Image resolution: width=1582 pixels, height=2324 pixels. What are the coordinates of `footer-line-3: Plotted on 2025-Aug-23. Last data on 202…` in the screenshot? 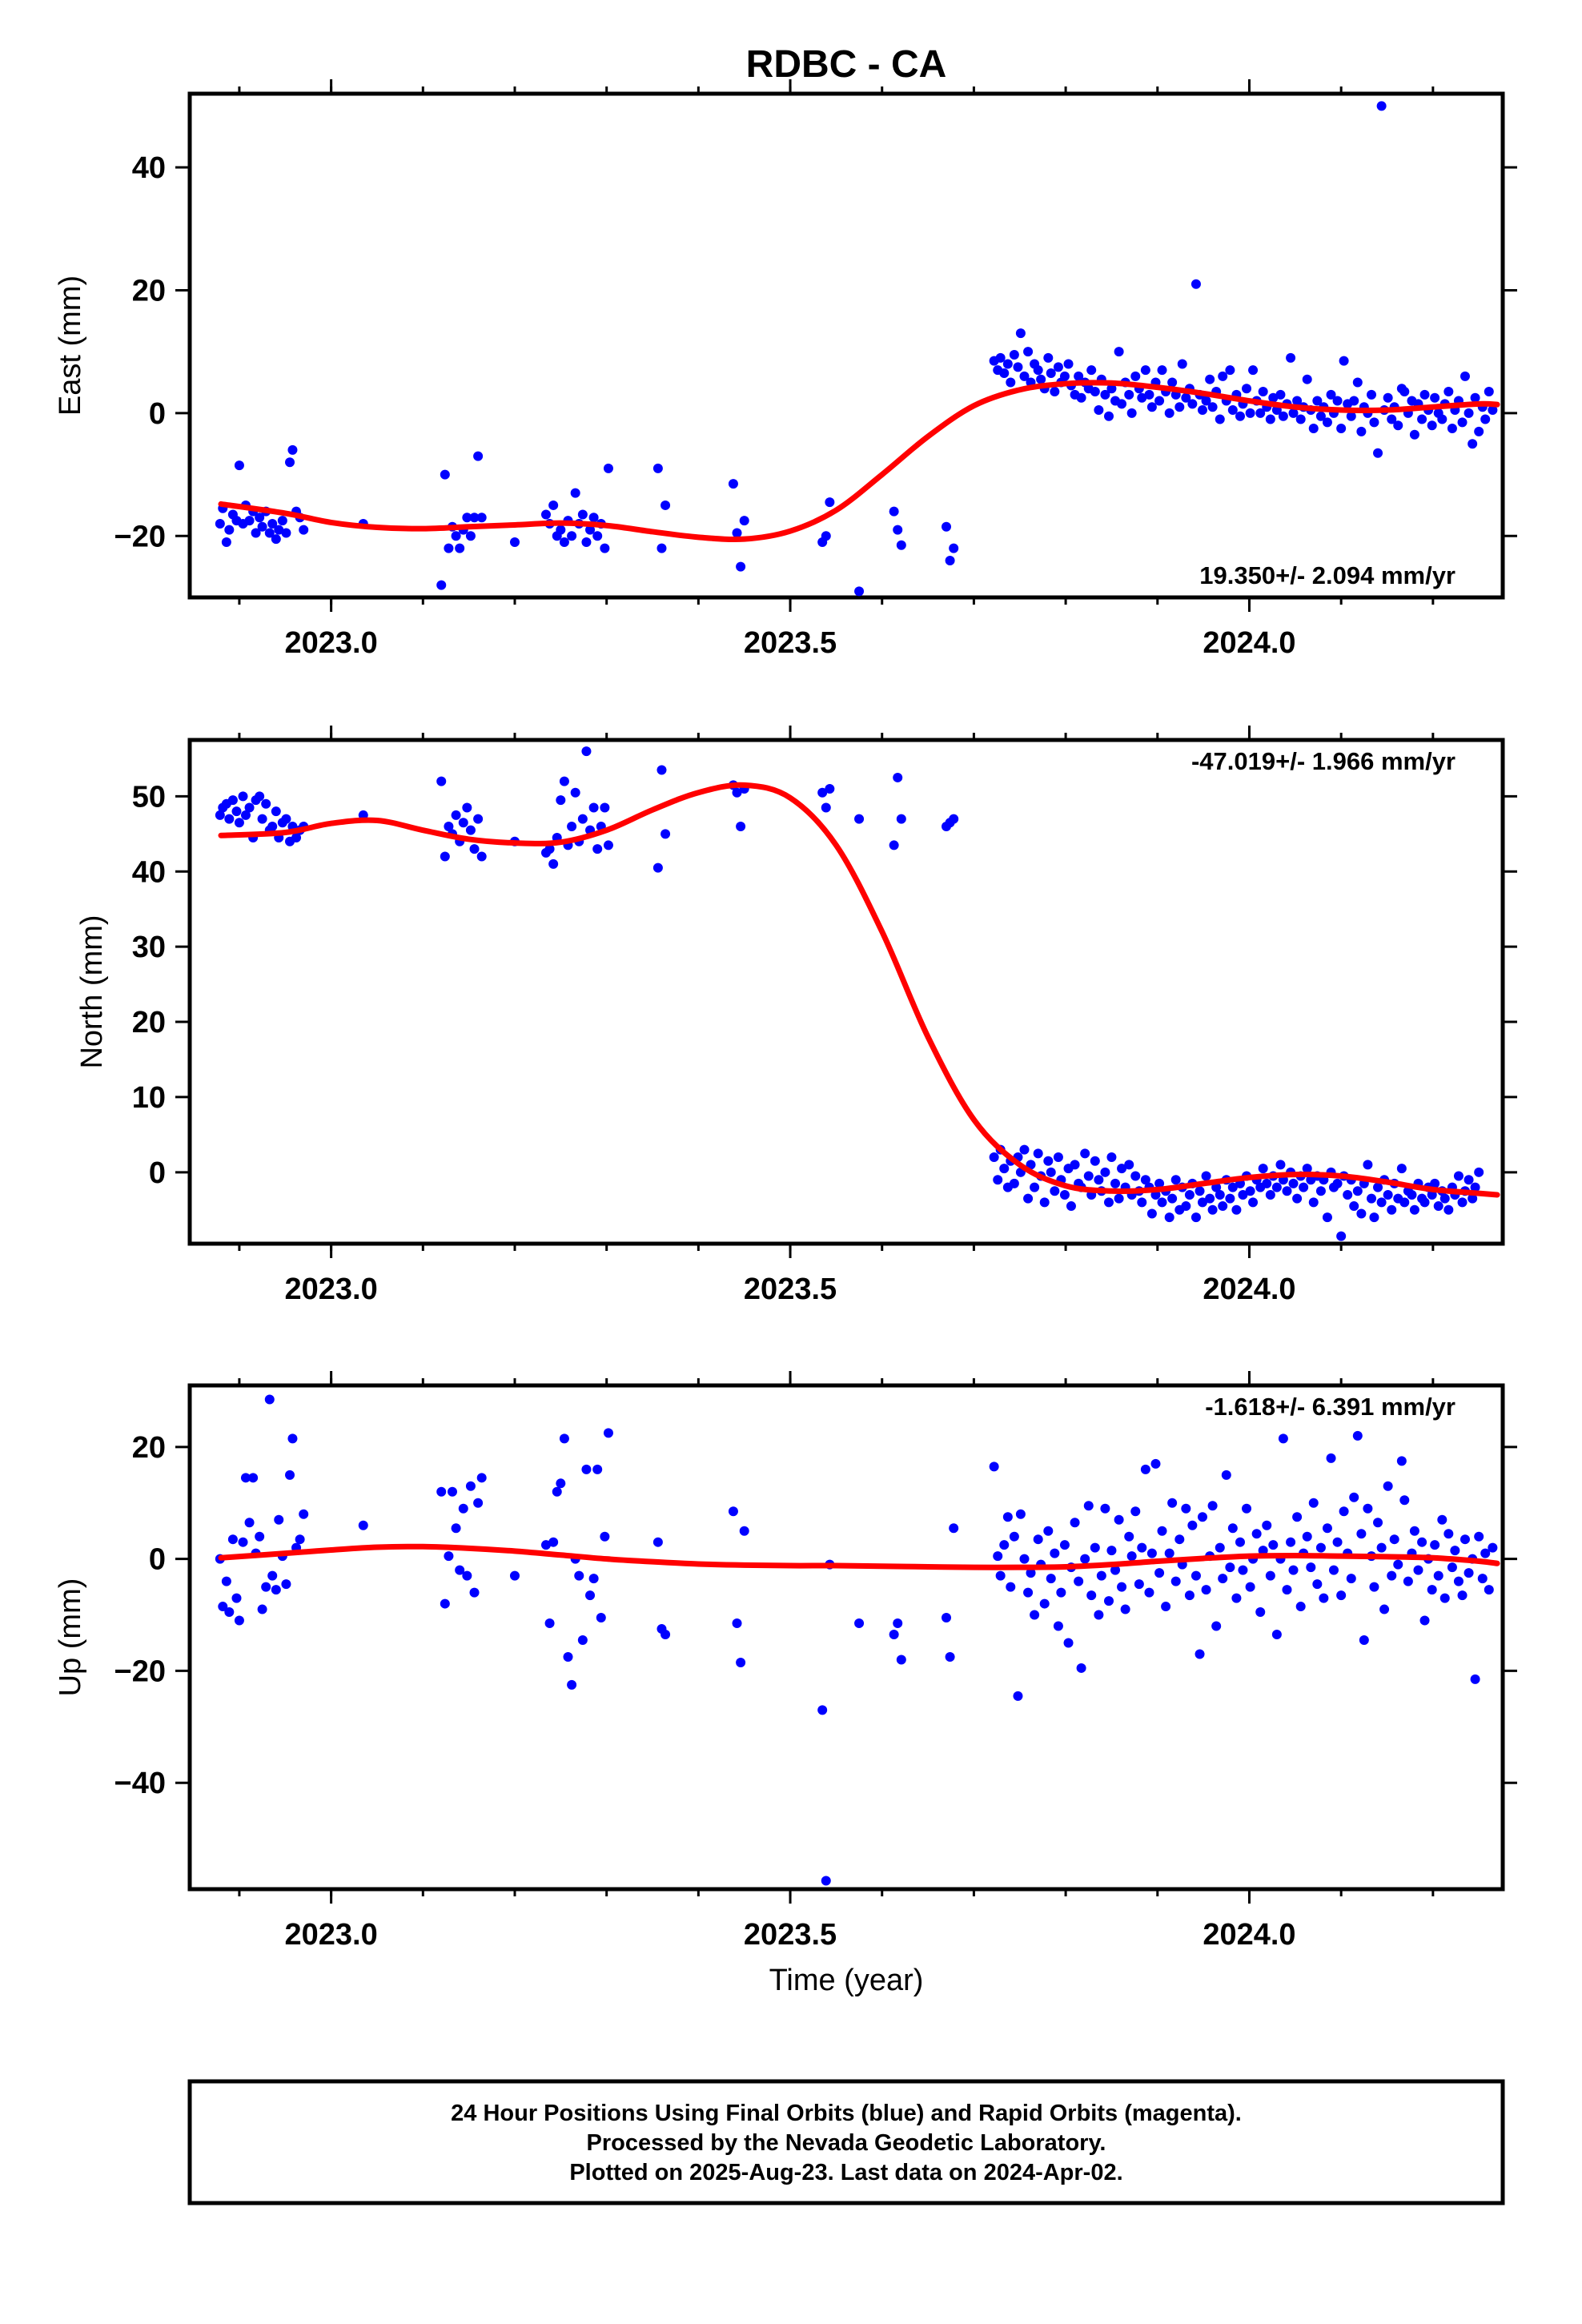 It's located at (846, 2172).